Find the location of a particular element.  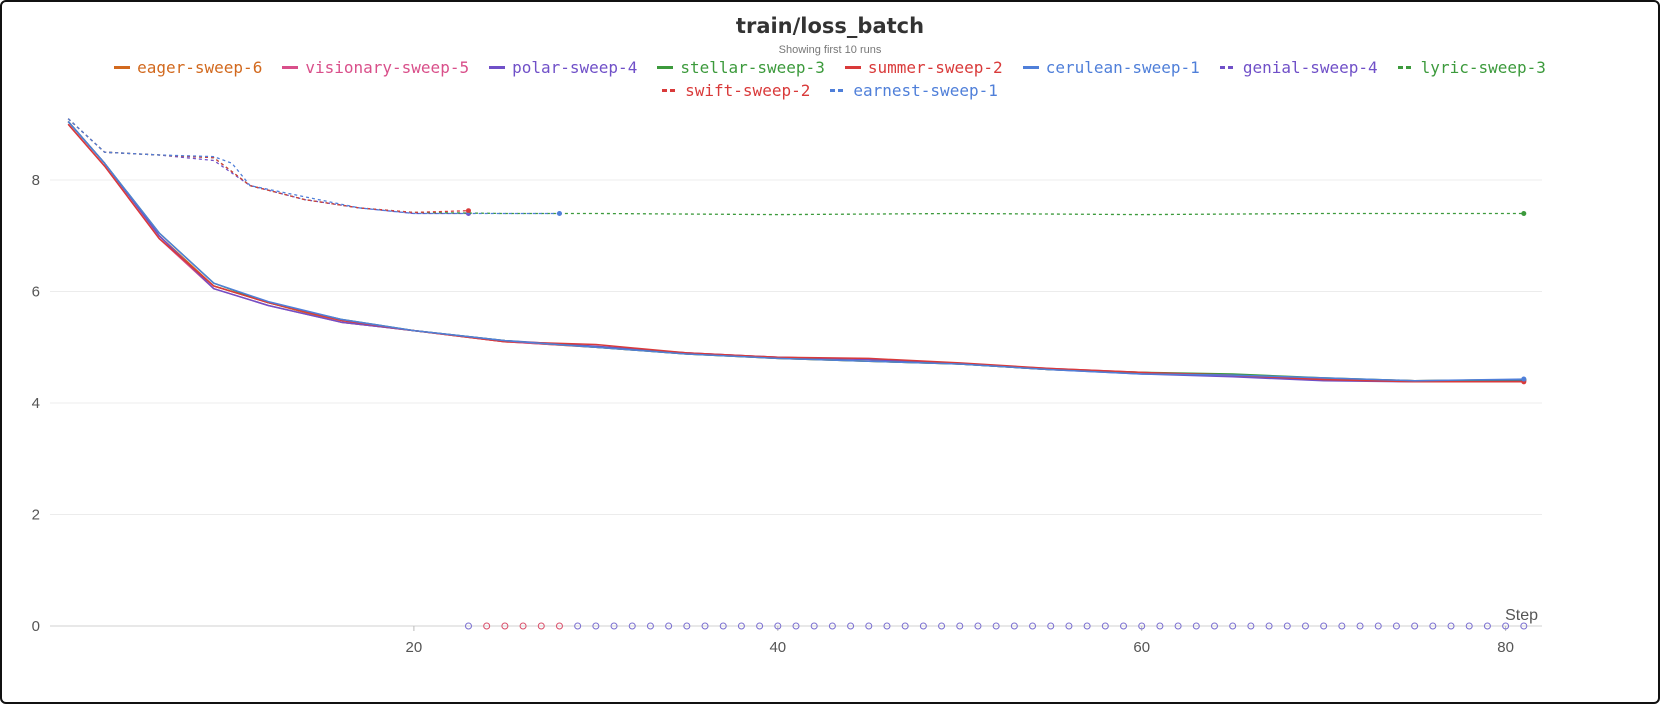

legend-item: genial-sweep-4 is located at coordinates (1298, 67).